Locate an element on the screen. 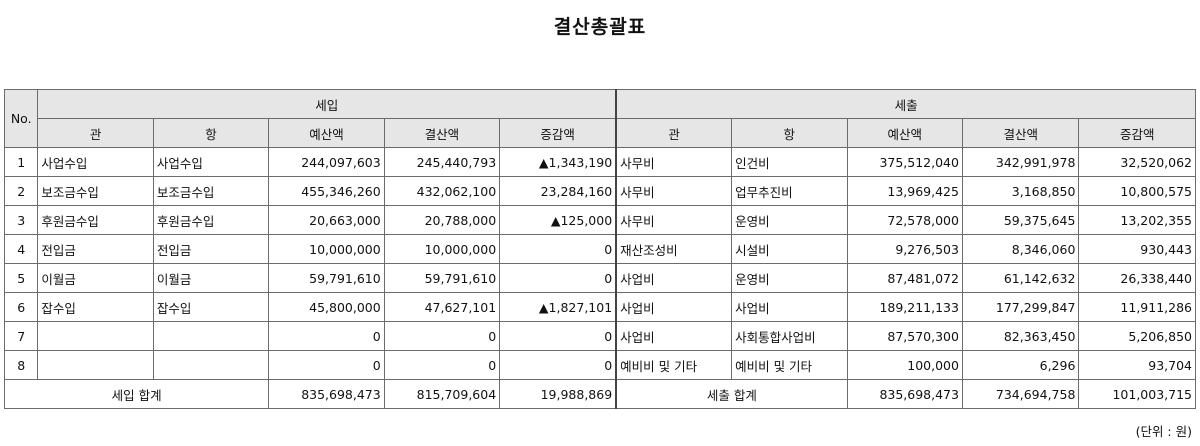 Image resolution: width=1200 pixels, height=446 pixels. income-settled-cell: 20,788,000 is located at coordinates (442, 220).